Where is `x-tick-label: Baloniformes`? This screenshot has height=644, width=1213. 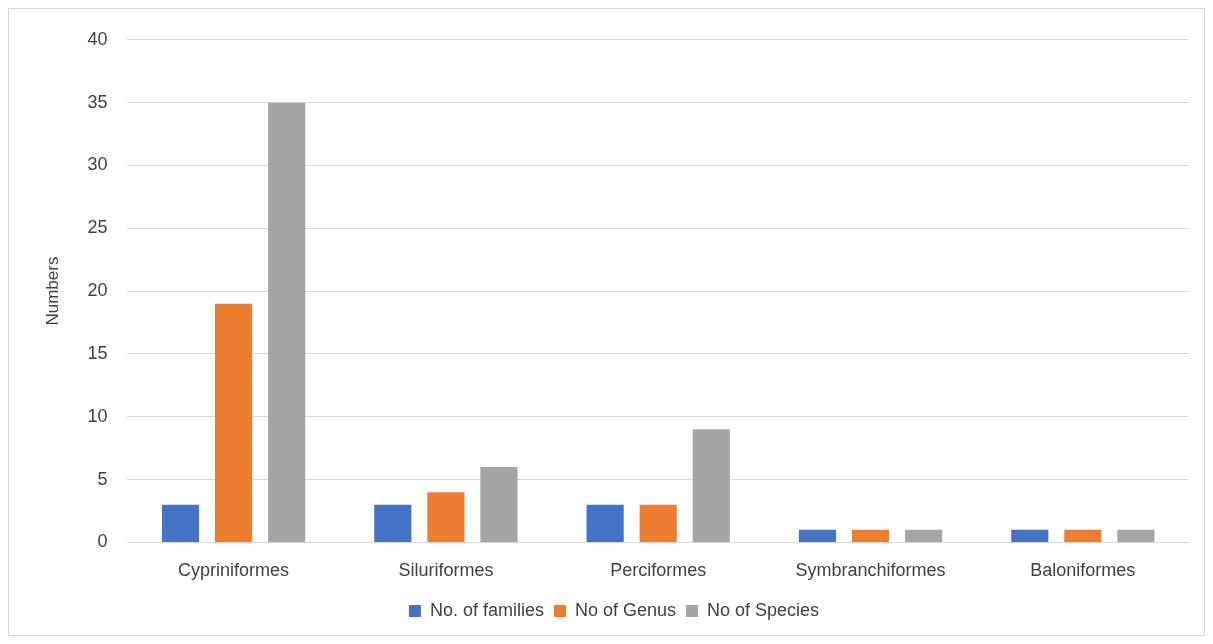 x-tick-label: Baloniformes is located at coordinates (1083, 570).